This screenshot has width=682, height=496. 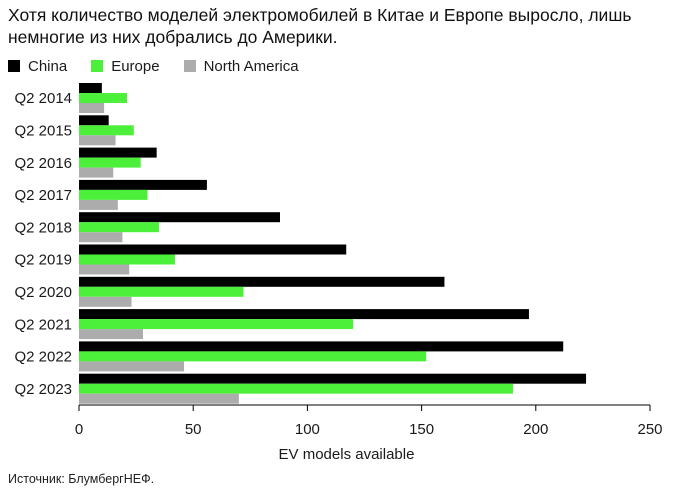 I want to click on category-label-q2-2017: Q2 2017, so click(x=43, y=195).